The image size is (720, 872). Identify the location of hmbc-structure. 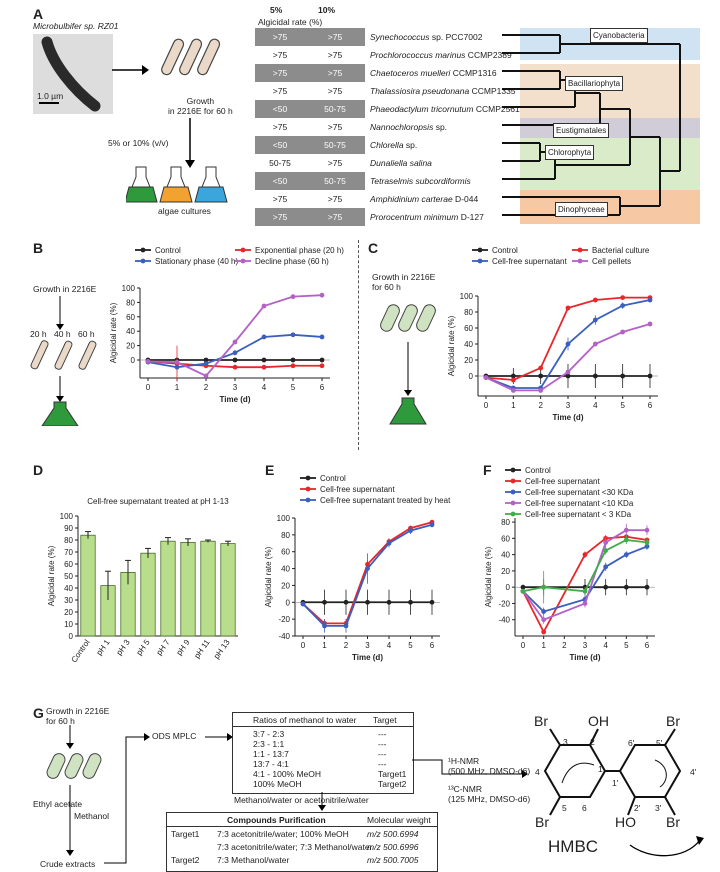
(623, 792).